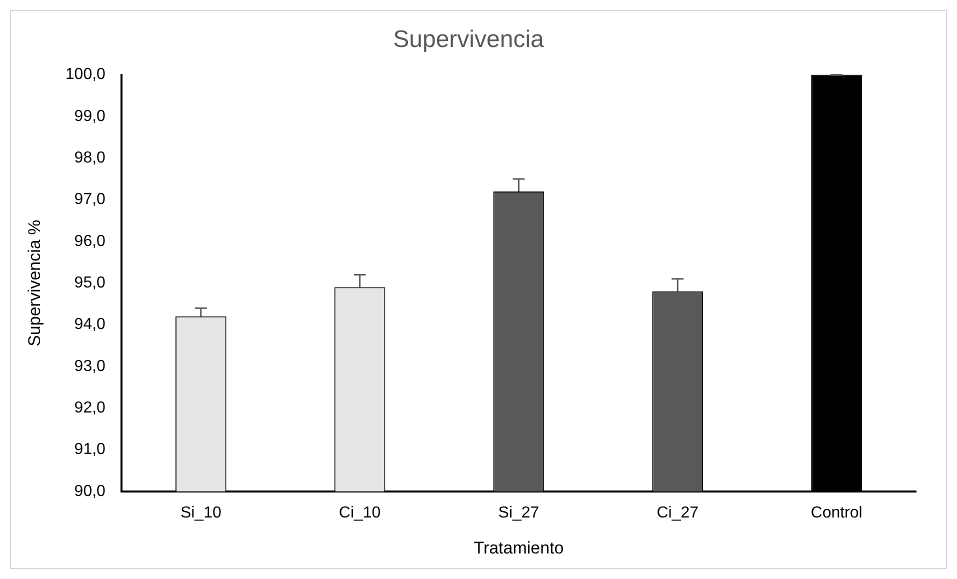  What do you see at coordinates (85, 75) in the screenshot?
I see `y-tick-label: 100,0` at bounding box center [85, 75].